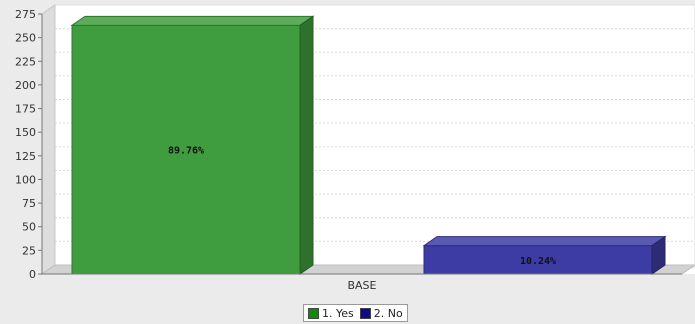  I want to click on y-tick-label: 275, so click(25, 14).